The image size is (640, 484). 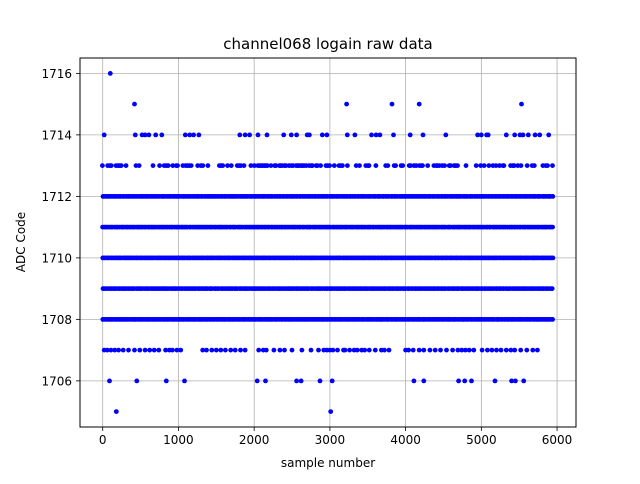 What do you see at coordinates (56, 258) in the screenshot?
I see `y-tick-label: 1710` at bounding box center [56, 258].